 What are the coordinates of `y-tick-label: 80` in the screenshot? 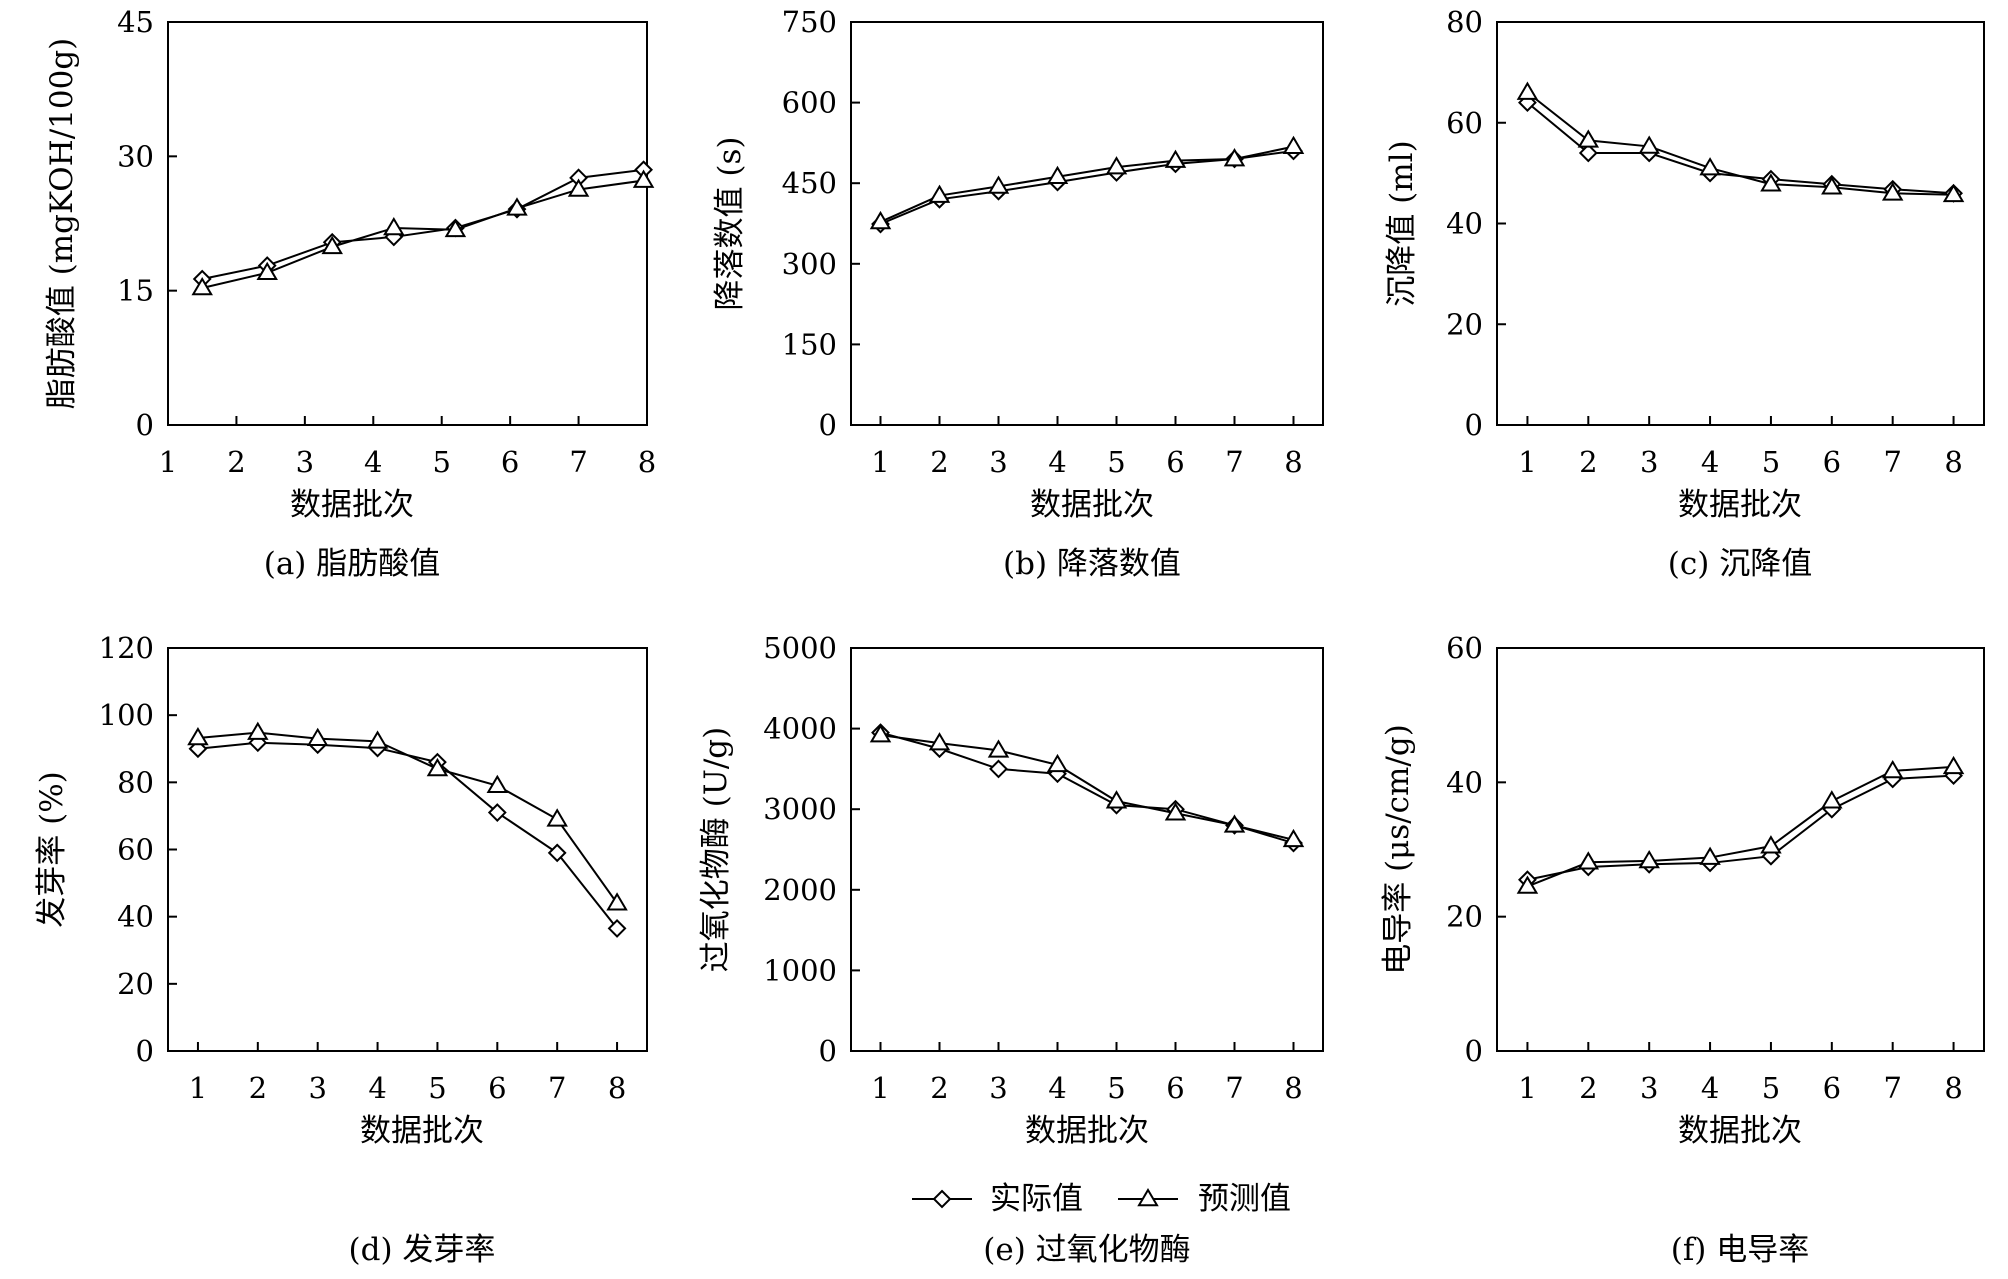 It's located at (135, 782).